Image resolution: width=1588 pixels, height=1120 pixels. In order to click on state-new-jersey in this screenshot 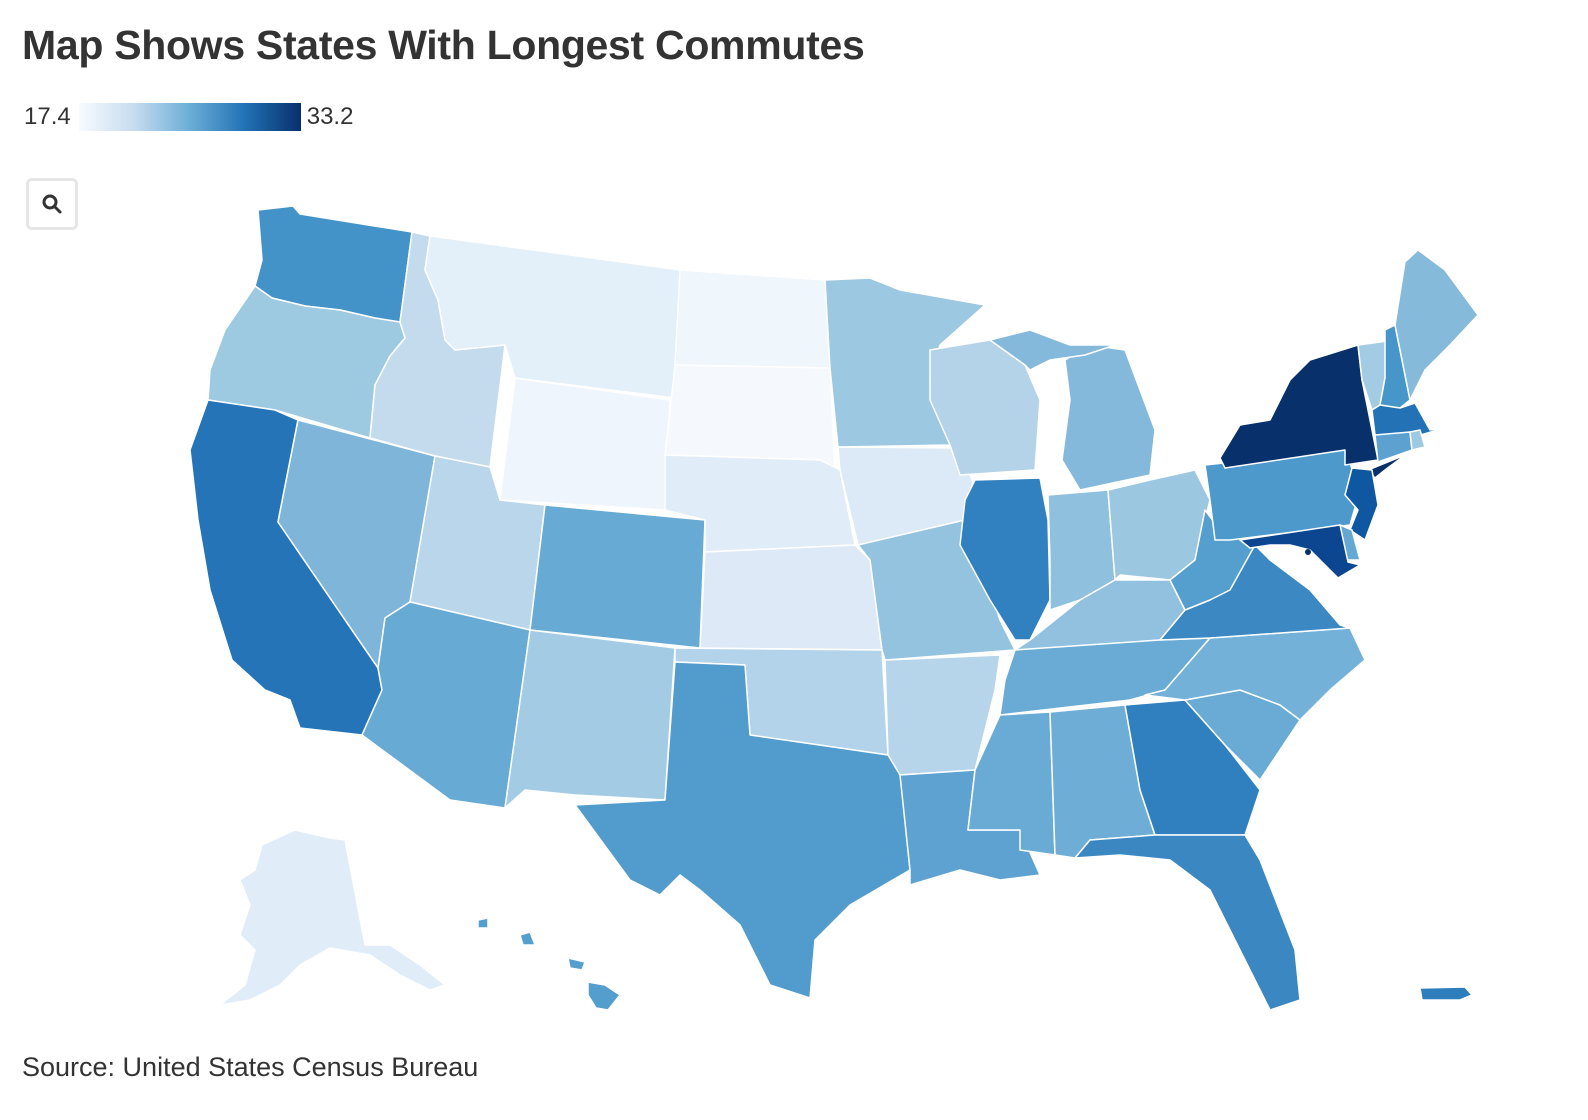, I will do `click(1361, 504)`.